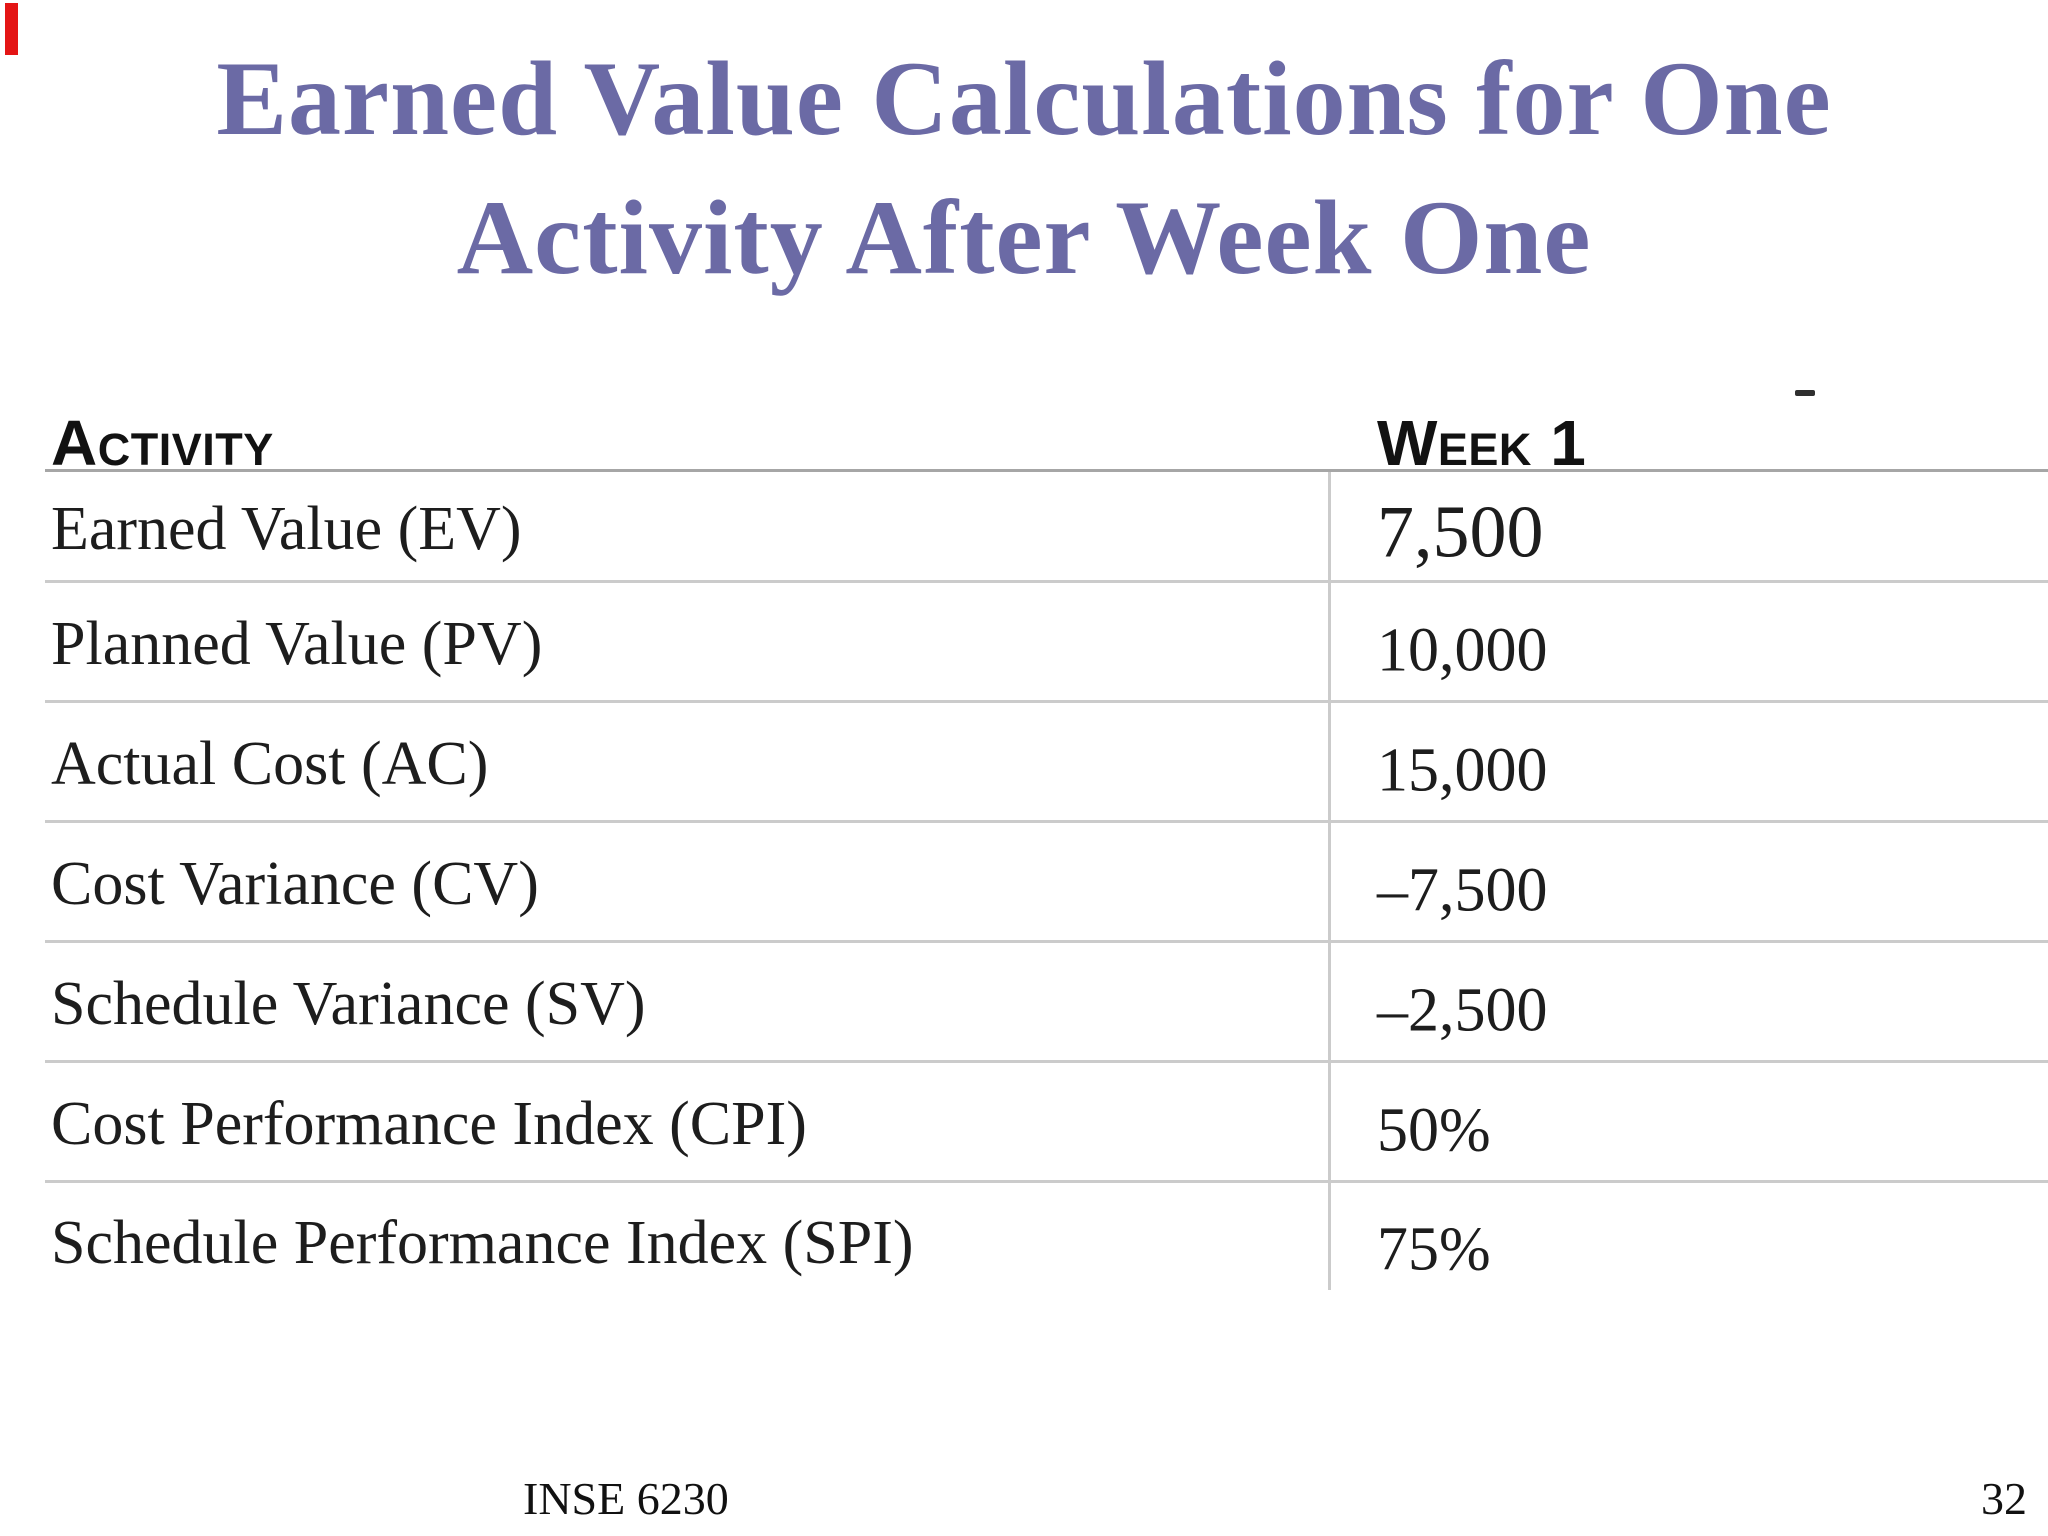 The image size is (2048, 1536). What do you see at coordinates (1482, 442) in the screenshot?
I see `column-header-week1: Week 1` at bounding box center [1482, 442].